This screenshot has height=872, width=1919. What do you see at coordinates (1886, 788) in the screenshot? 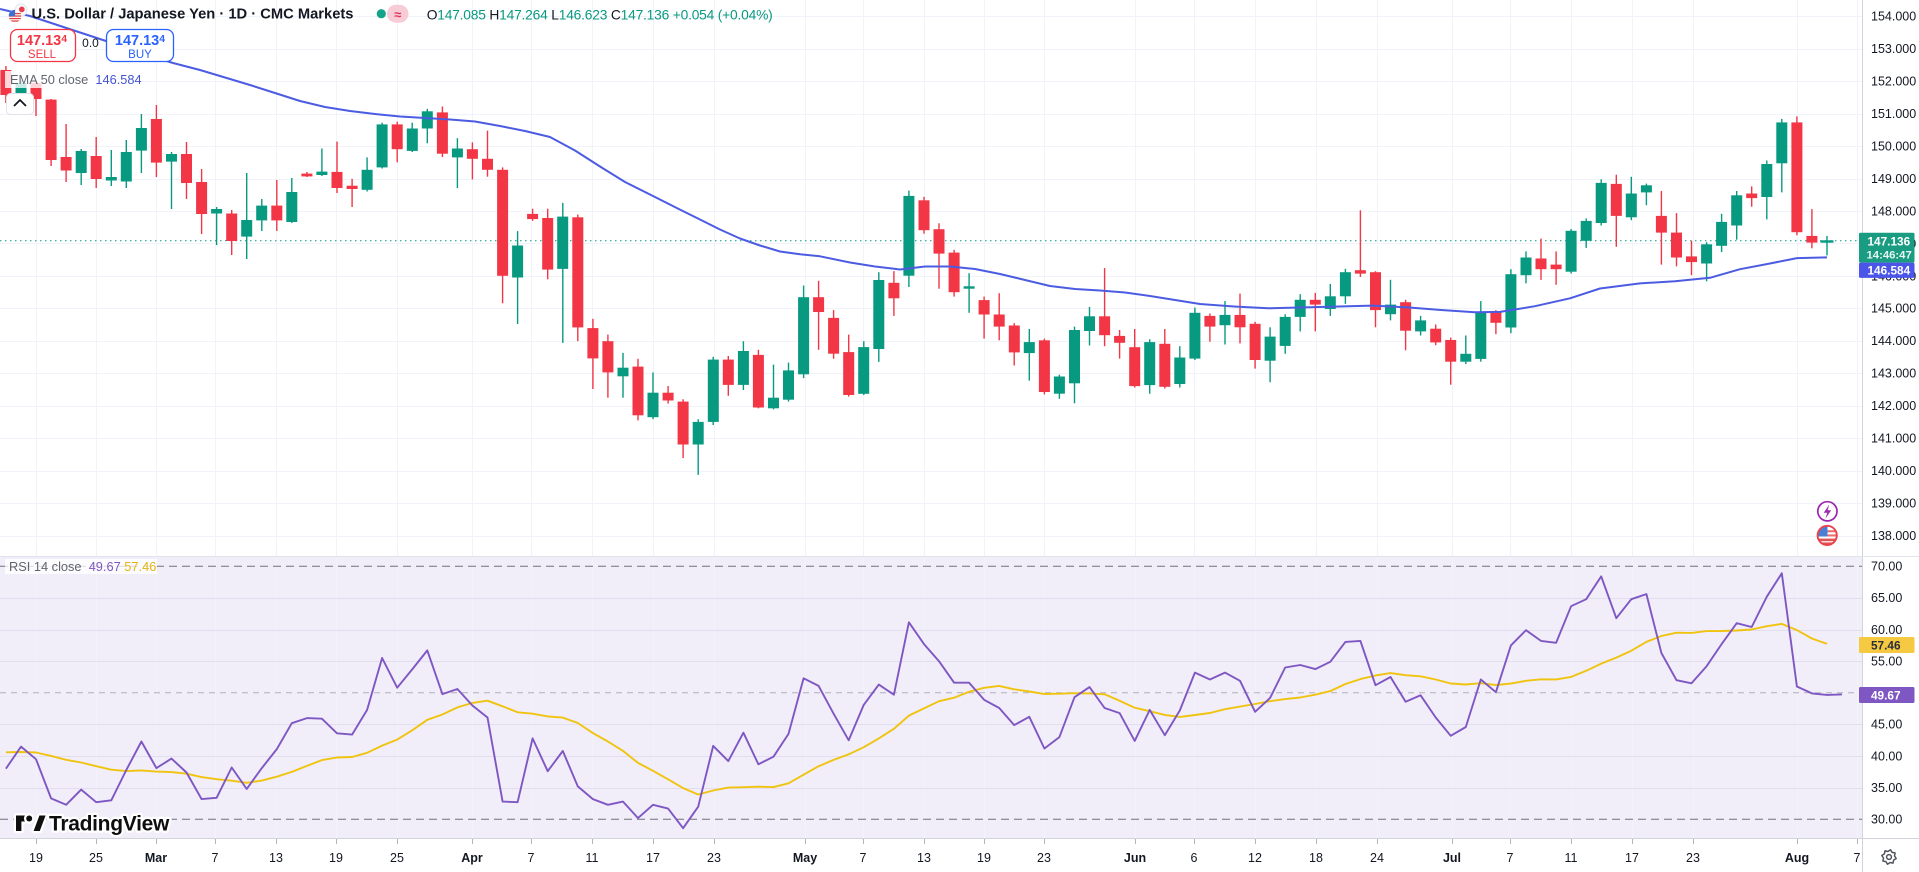
I see `svg-text: 35.00` at bounding box center [1886, 788].